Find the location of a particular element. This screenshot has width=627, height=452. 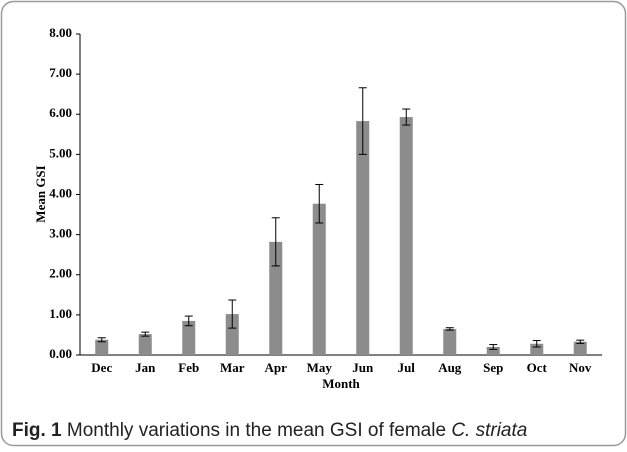

y-tick-label: 6.00 is located at coordinates (60, 112).